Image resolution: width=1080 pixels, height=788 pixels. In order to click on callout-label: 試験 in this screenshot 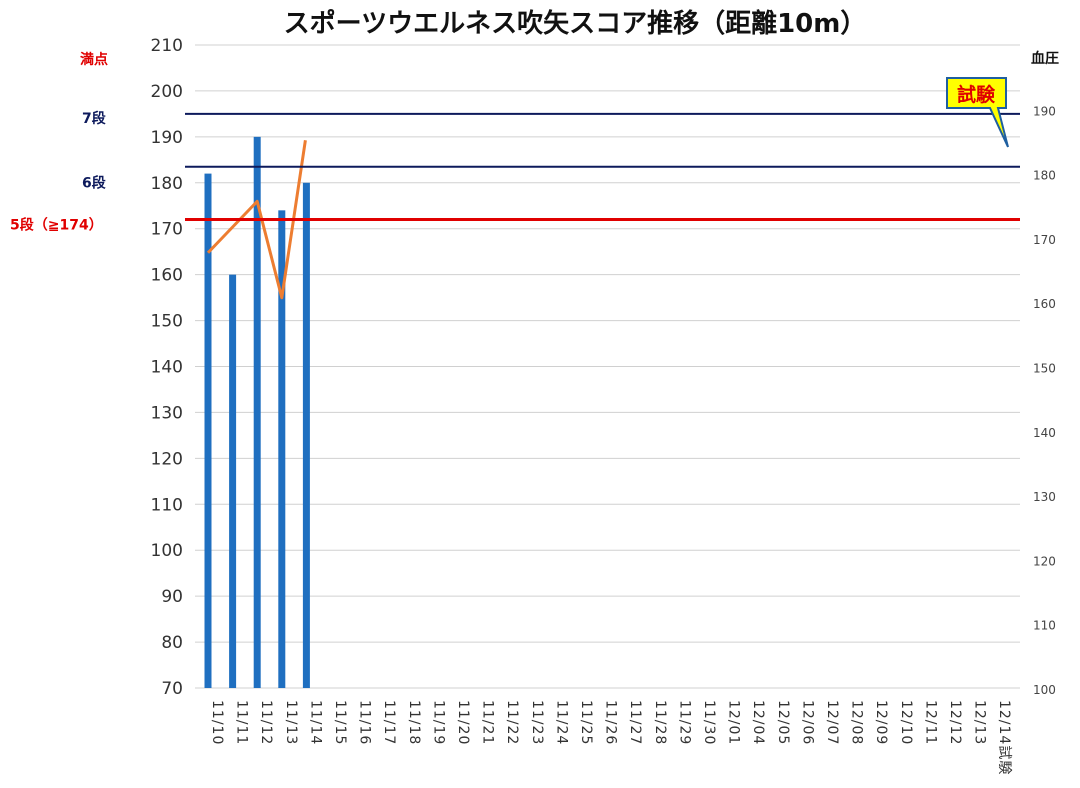, I will do `click(976, 94)`.